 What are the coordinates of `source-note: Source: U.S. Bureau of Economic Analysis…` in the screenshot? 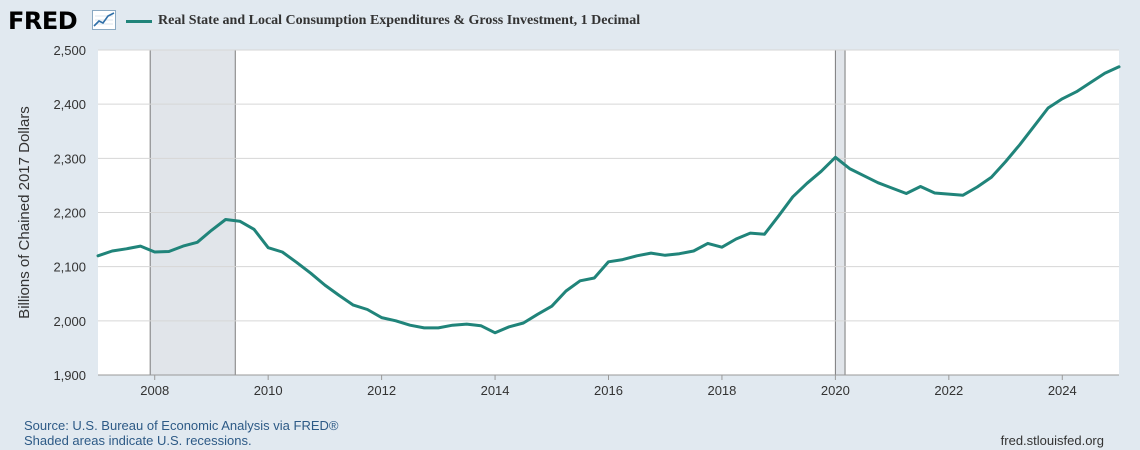 It's located at (181, 425).